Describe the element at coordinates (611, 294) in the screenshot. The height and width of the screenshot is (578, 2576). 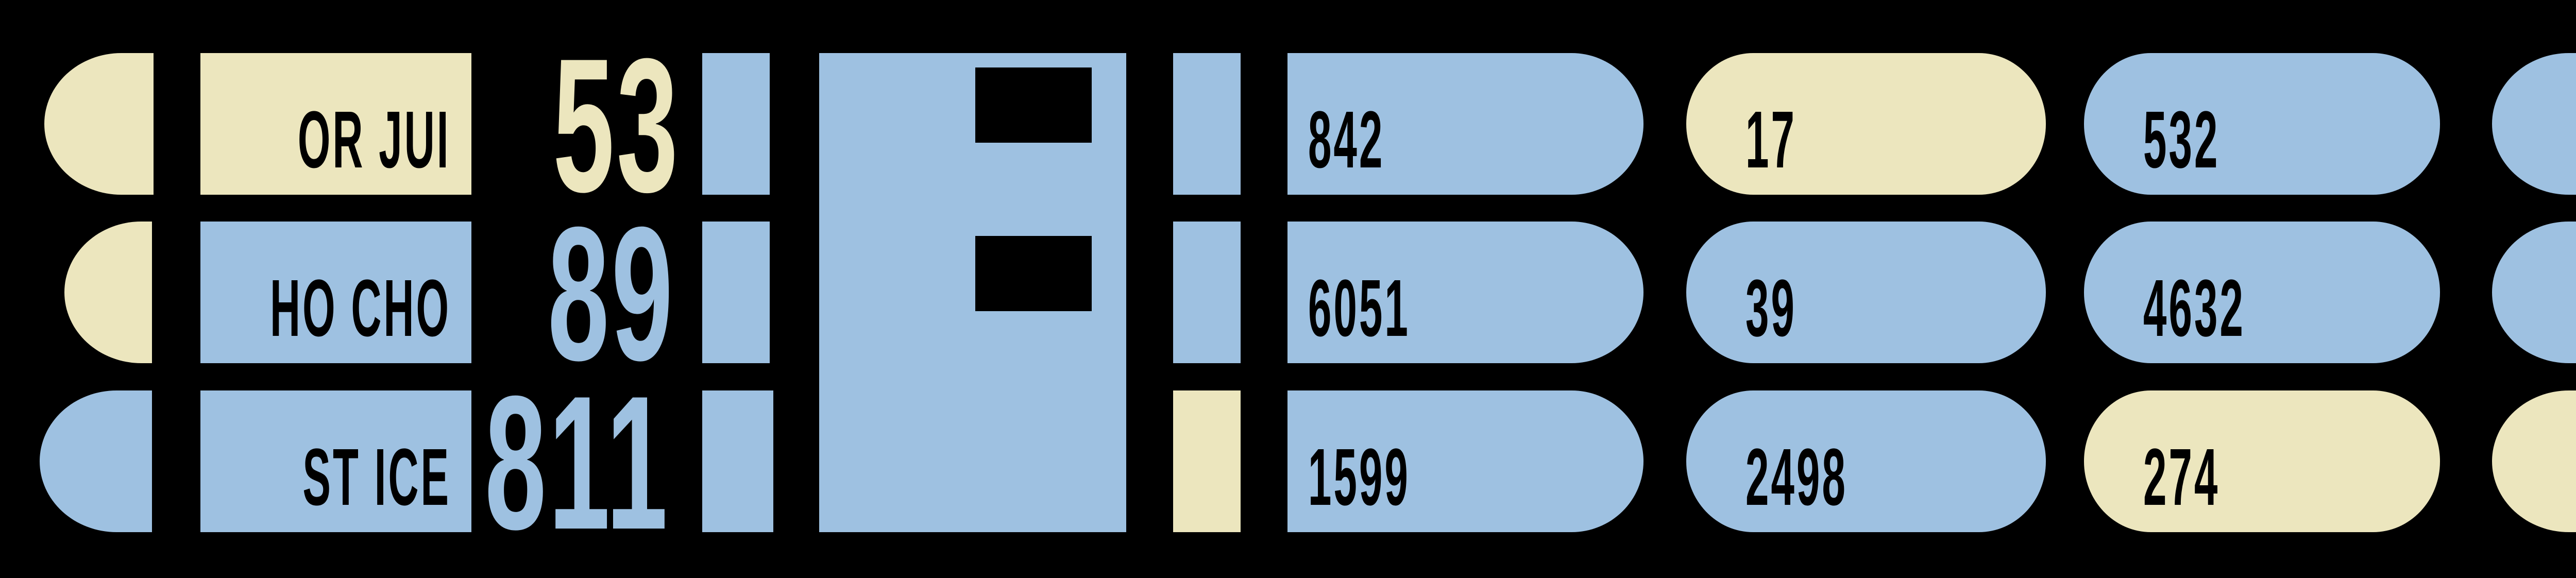
I see `big-number-89: 89` at that location.